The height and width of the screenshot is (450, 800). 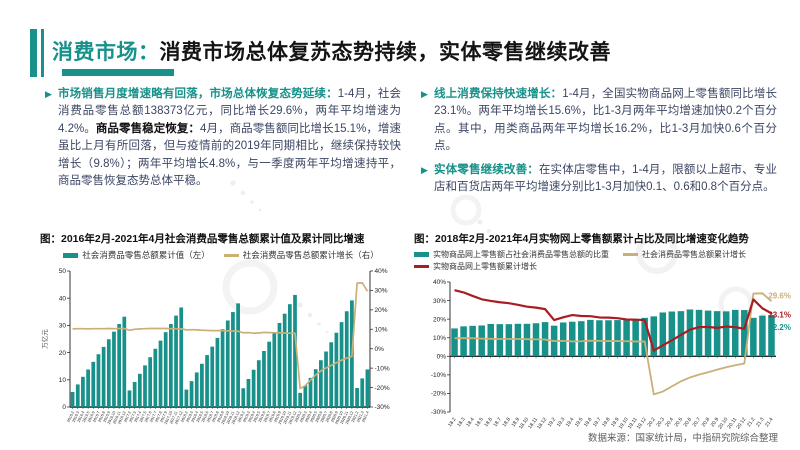 I want to click on svg-text: 2020.6, so click(x=319, y=417).